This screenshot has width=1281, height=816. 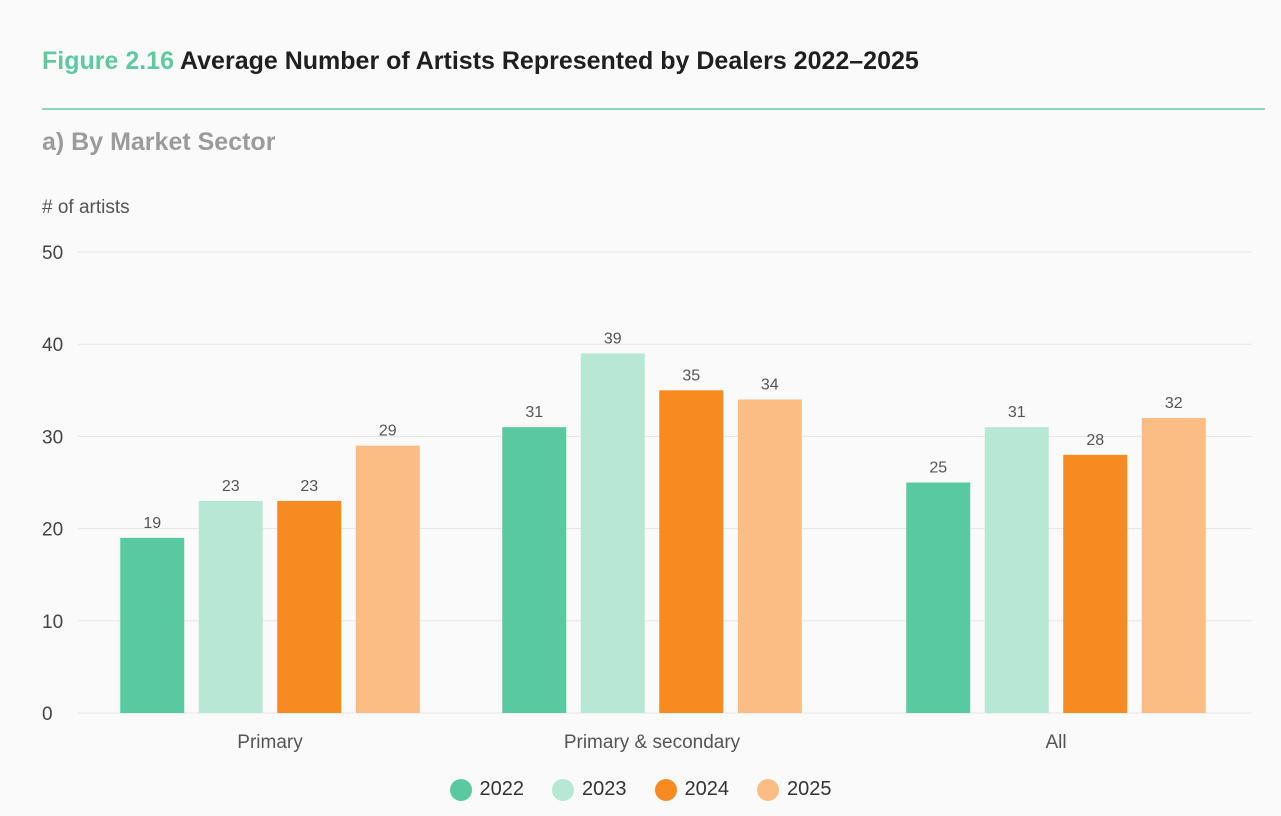 I want to click on x-tick-label: Primary & secondary, so click(x=652, y=742).